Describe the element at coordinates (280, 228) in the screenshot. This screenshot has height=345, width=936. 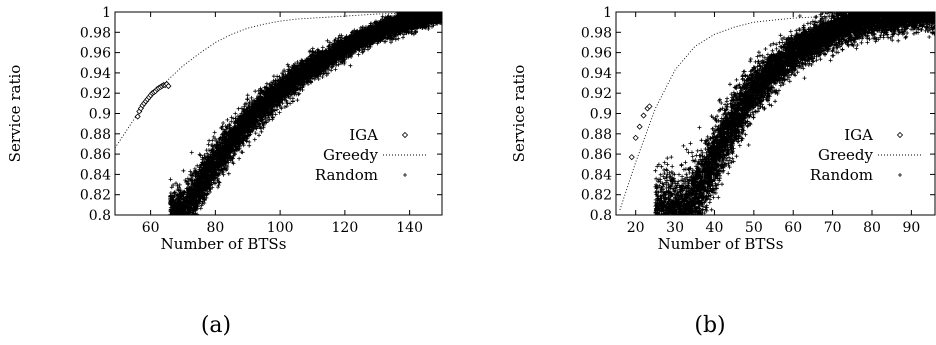
I see `x-tick-label: 100` at that location.